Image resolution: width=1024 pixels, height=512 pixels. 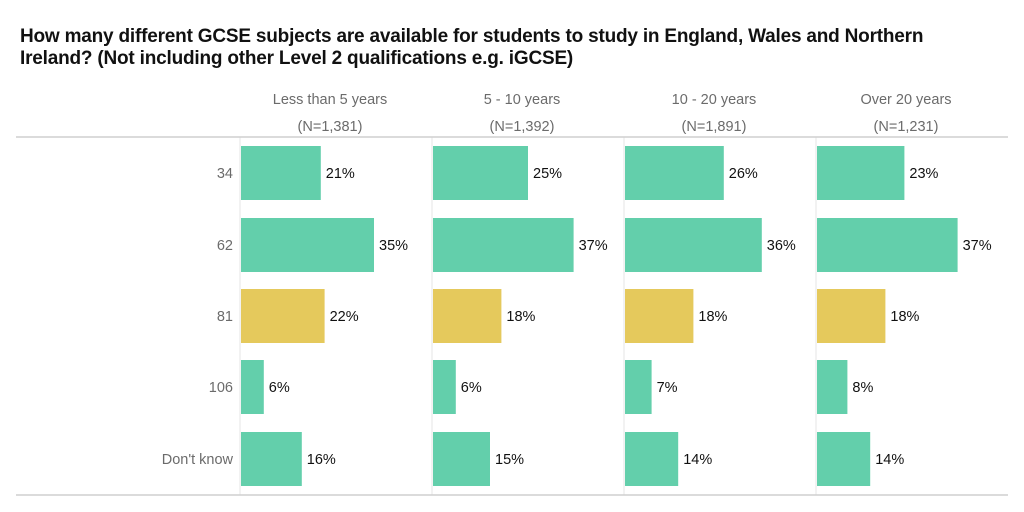 What do you see at coordinates (781, 246) in the screenshot?
I see `data-label: 36%` at bounding box center [781, 246].